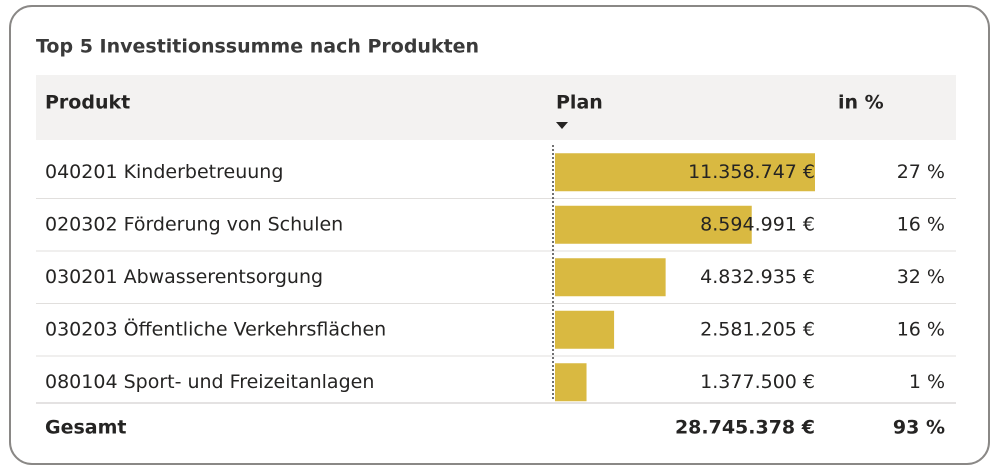 This screenshot has width=1000, height=474. Describe the element at coordinates (757, 382) in the screenshot. I see `plan-cell: 1.377.500 €` at that location.